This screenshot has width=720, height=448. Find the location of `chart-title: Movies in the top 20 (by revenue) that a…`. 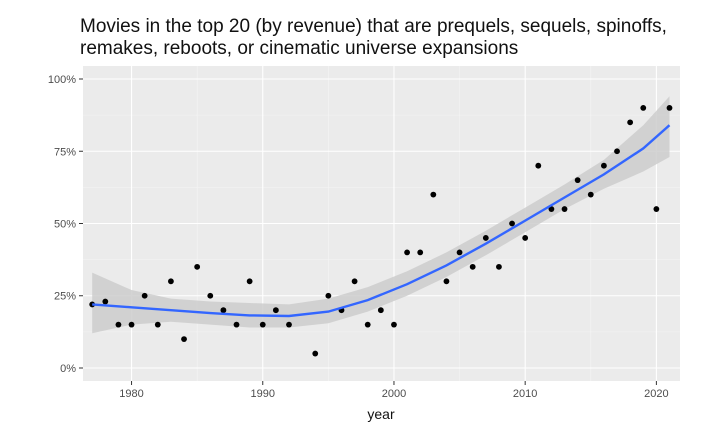

chart-title: Movies in the top 20 (by revenue) that a… is located at coordinates (390, 38).